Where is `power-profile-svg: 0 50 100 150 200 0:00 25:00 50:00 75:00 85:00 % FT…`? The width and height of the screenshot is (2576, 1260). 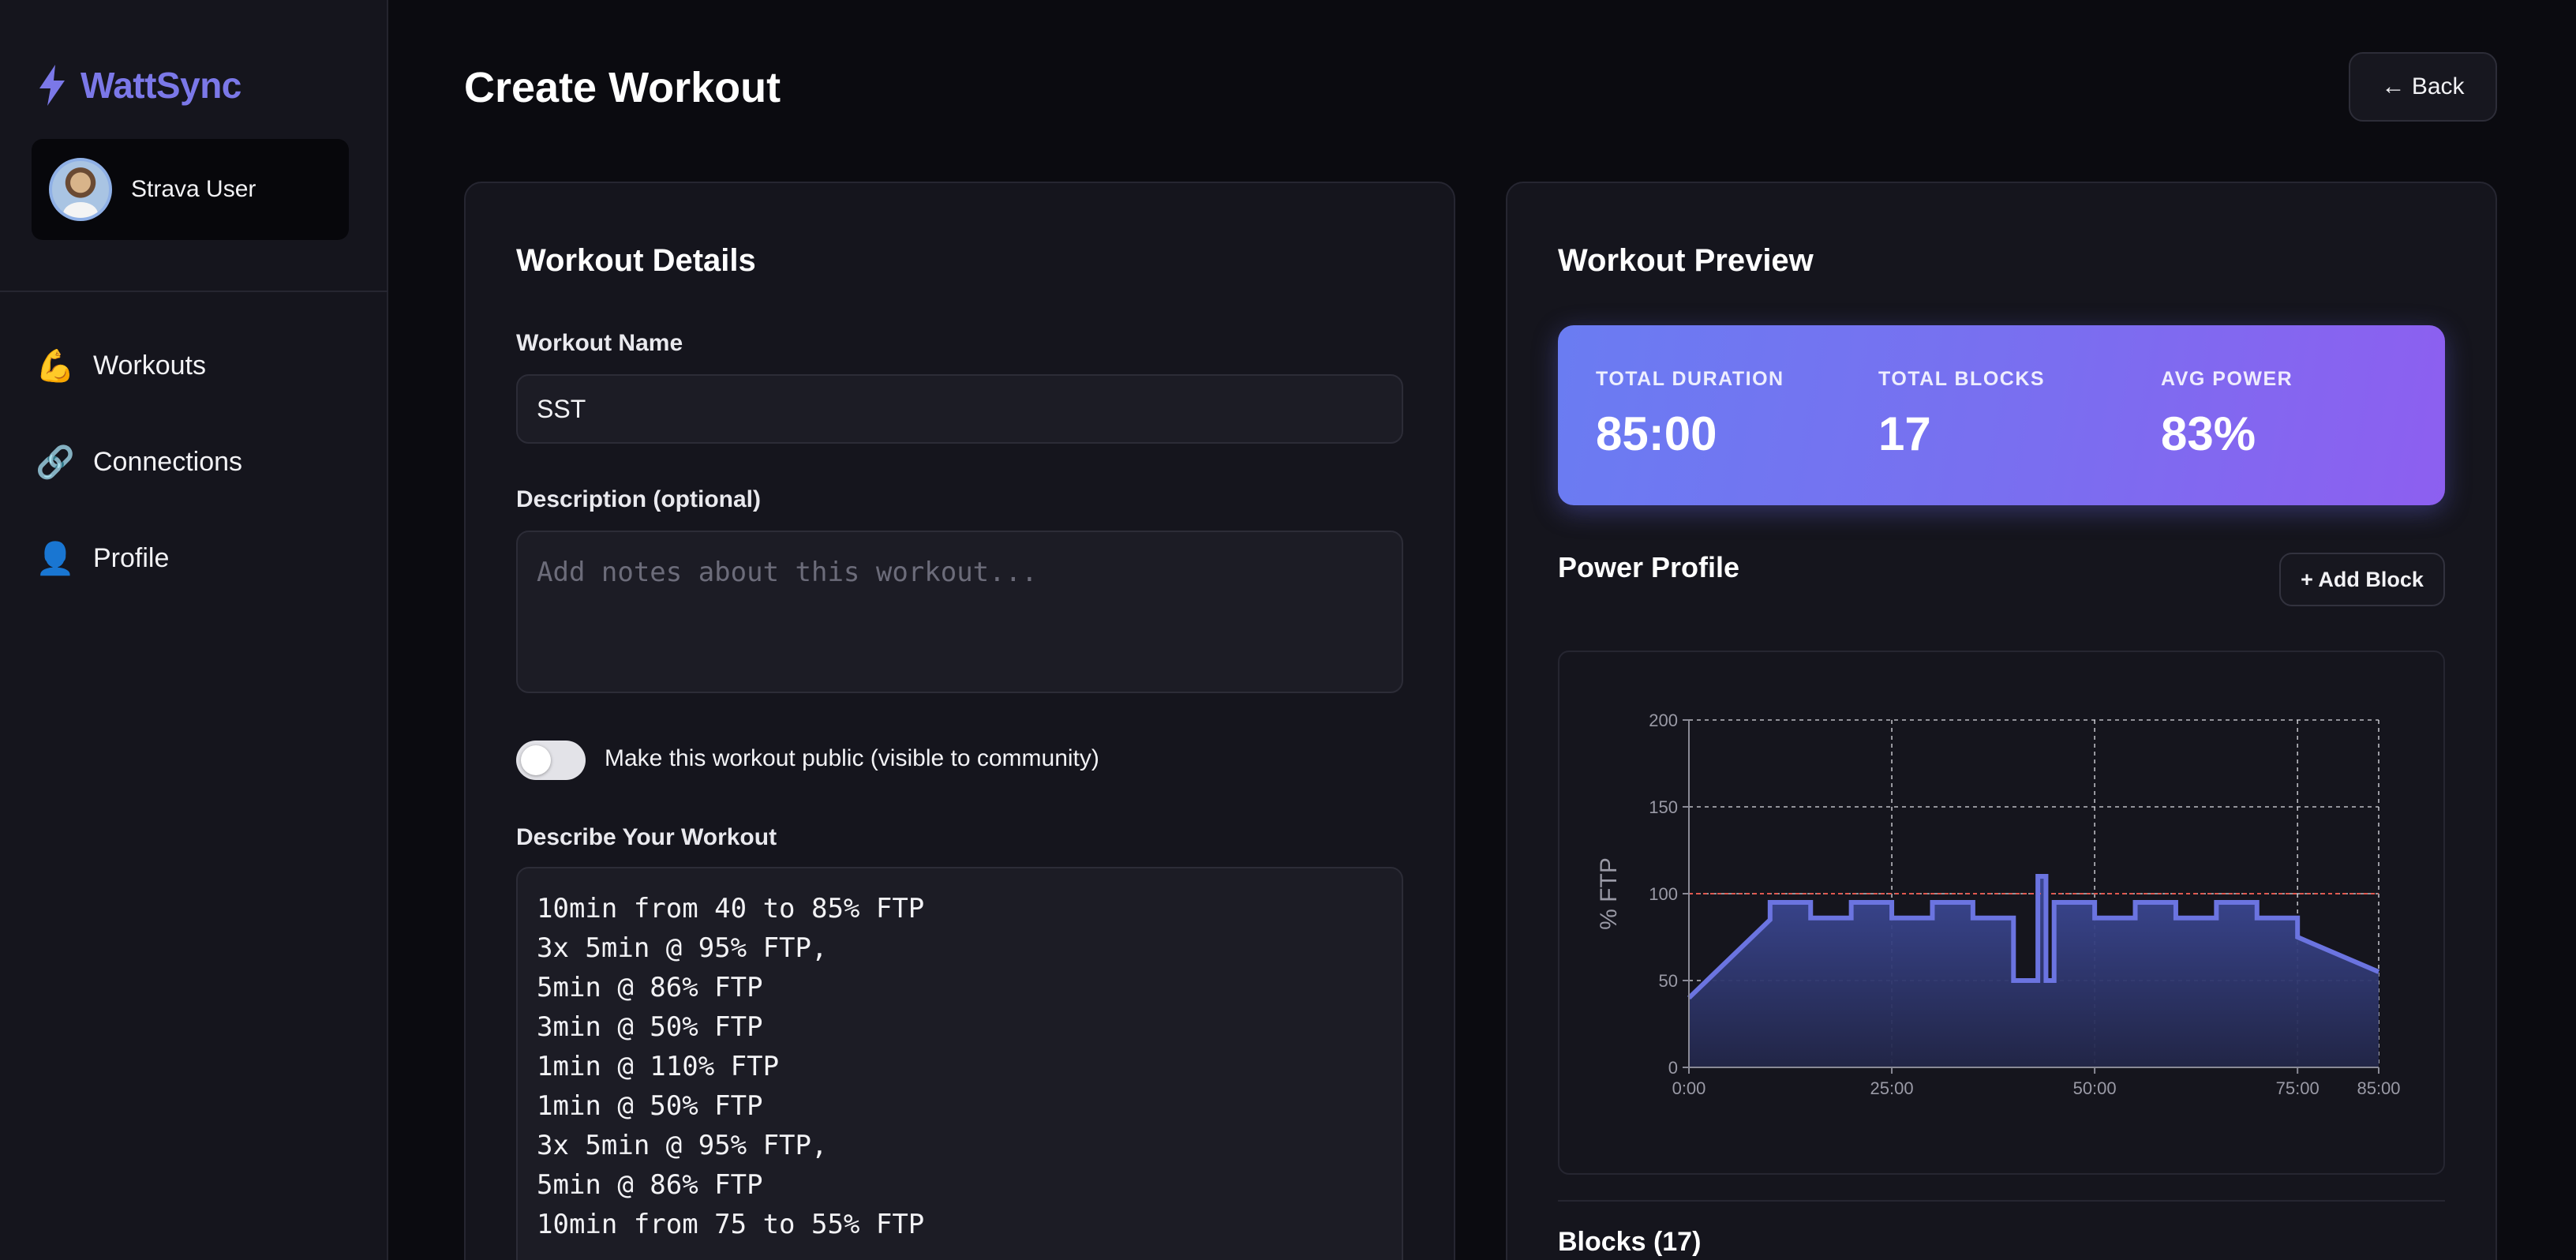 power-profile-svg: 0 50 100 150 200 0:00 25:00 50:00 75:00 85:00 % FT… is located at coordinates (1998, 904).